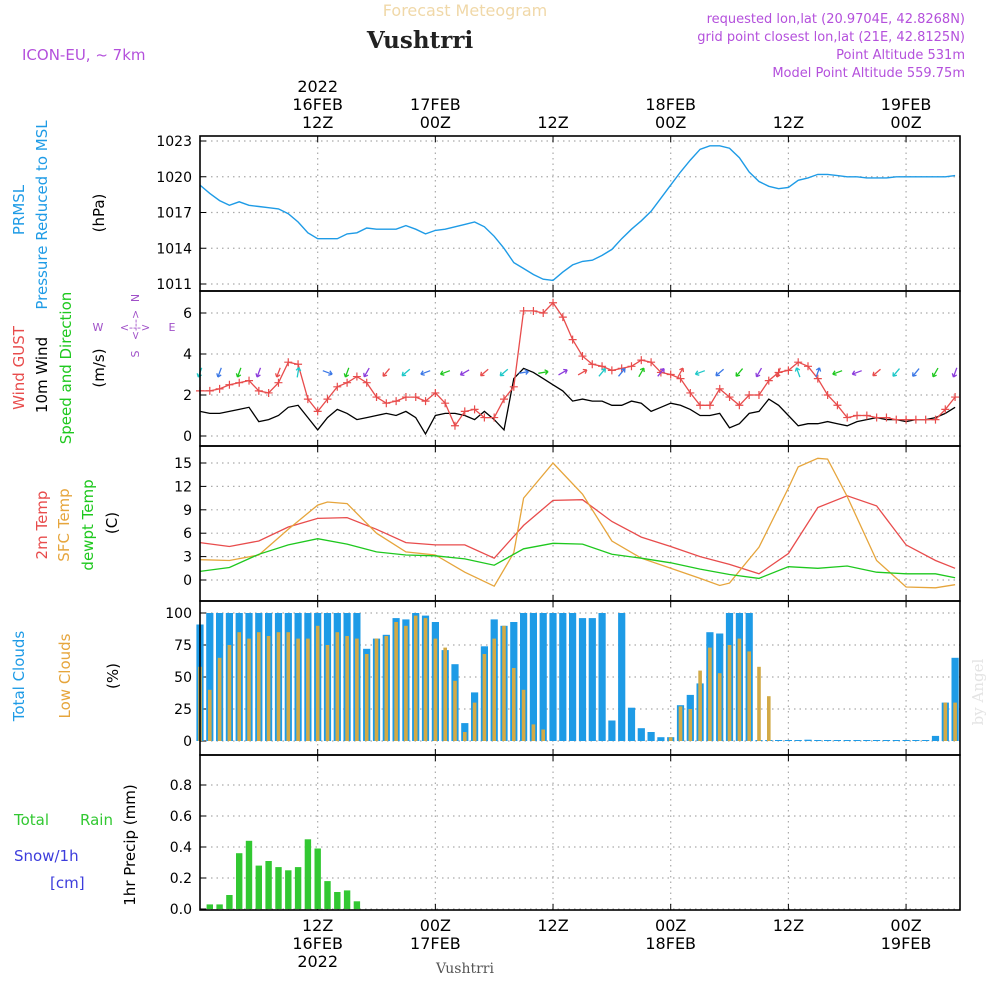  What do you see at coordinates (420, 40) in the screenshot?
I see `location-title: Vushtrri` at bounding box center [420, 40].